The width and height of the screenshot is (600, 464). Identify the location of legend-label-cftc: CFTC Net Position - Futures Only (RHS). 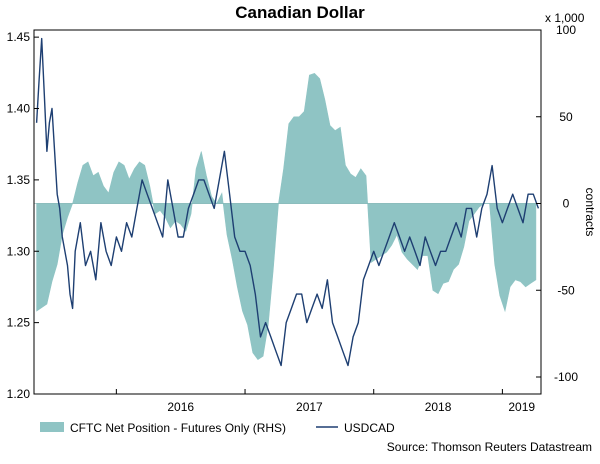
(178, 428).